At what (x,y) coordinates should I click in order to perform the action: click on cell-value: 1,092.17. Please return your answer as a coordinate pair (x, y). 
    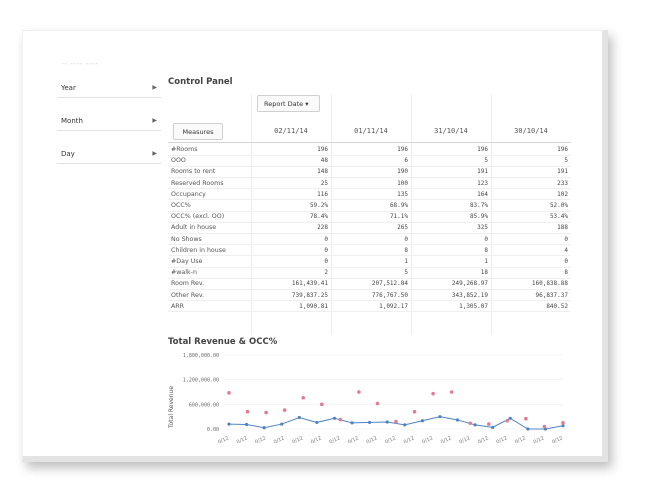
    Looking at the image, I should click on (371, 306).